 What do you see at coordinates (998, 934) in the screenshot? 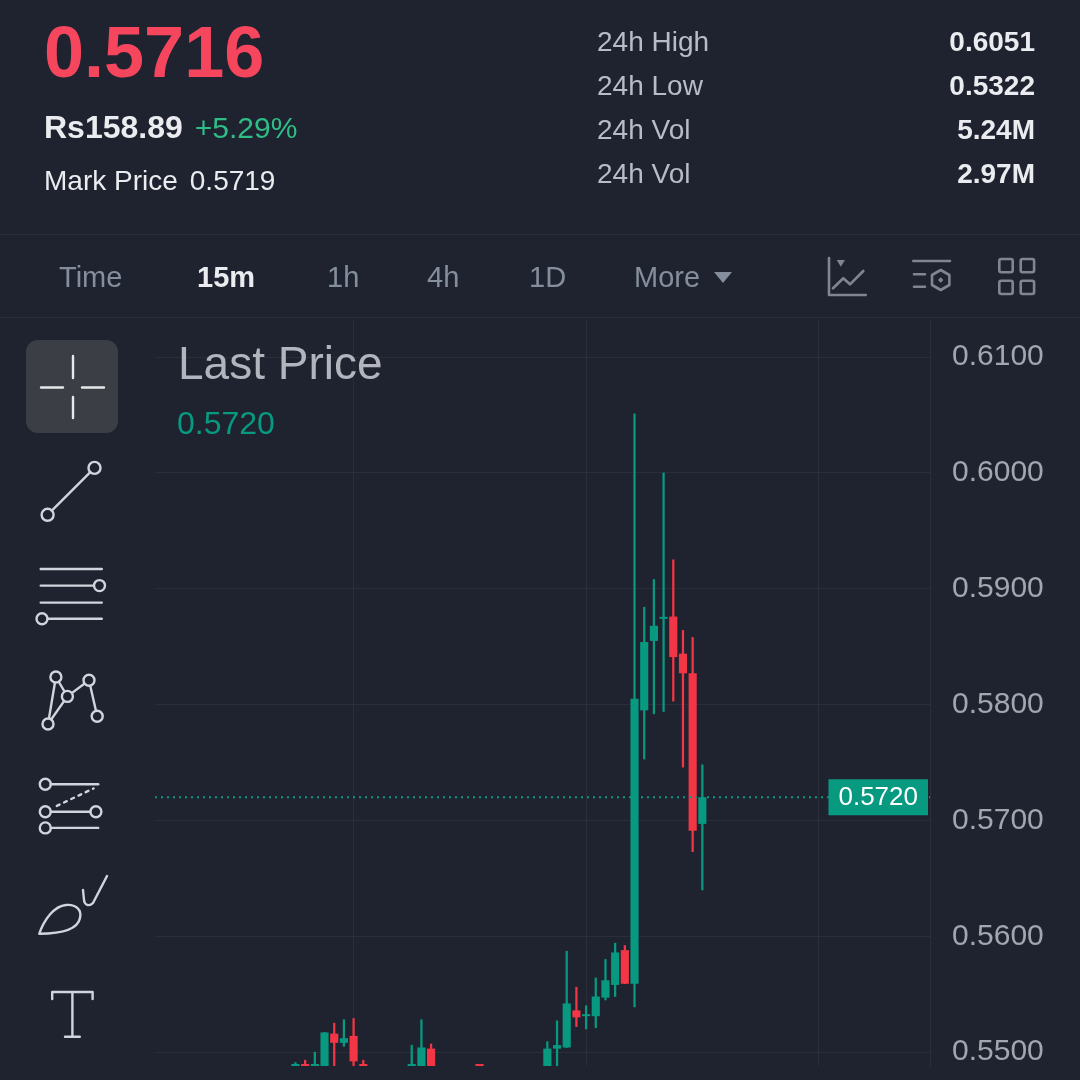
I see `y-tick-label: 0.5600` at bounding box center [998, 934].